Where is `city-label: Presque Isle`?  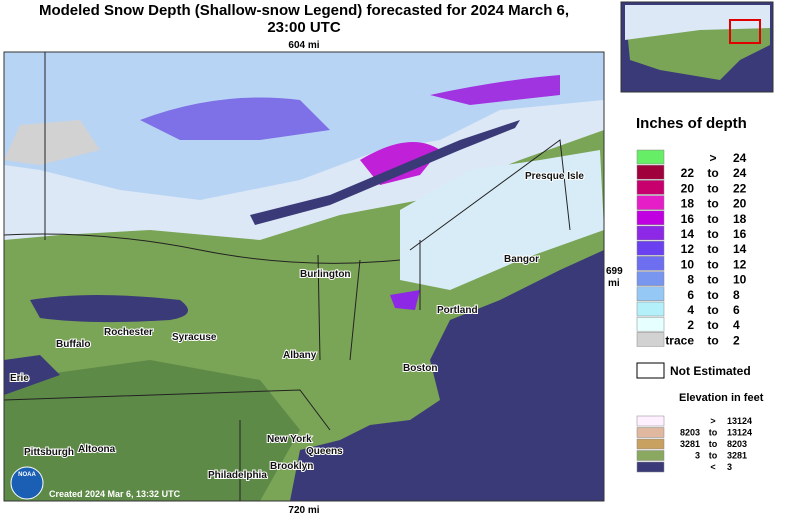 city-label: Presque Isle is located at coordinates (554, 176).